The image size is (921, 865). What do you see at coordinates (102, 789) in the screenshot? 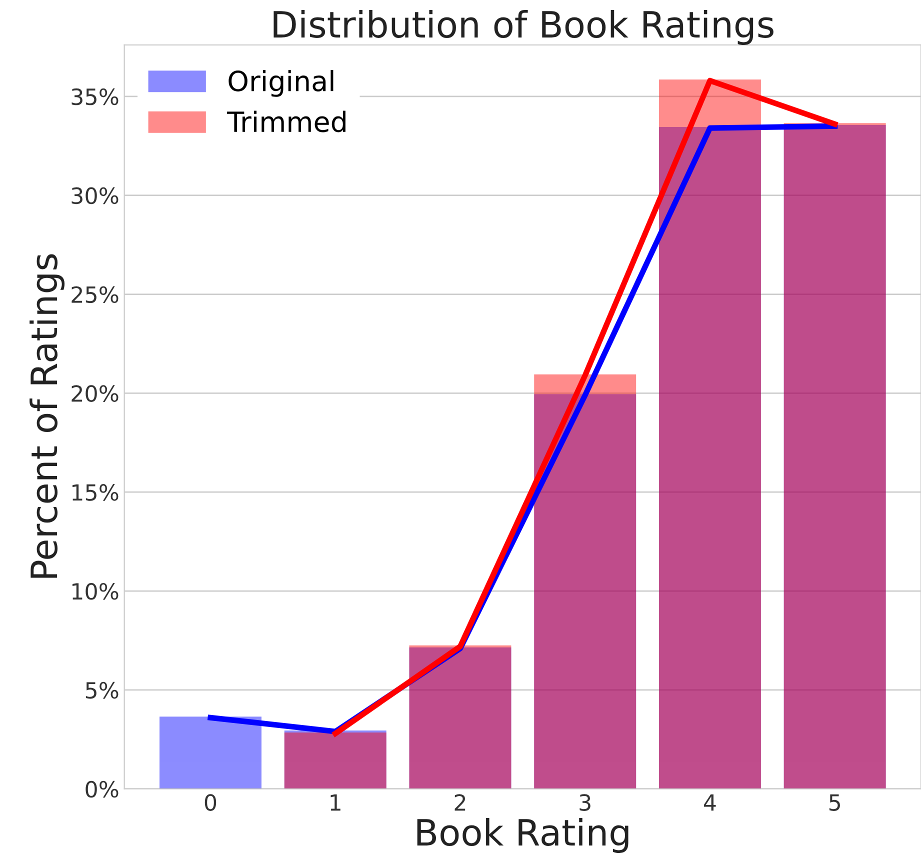
I see `y-tick-label: 0%` at bounding box center [102, 789].